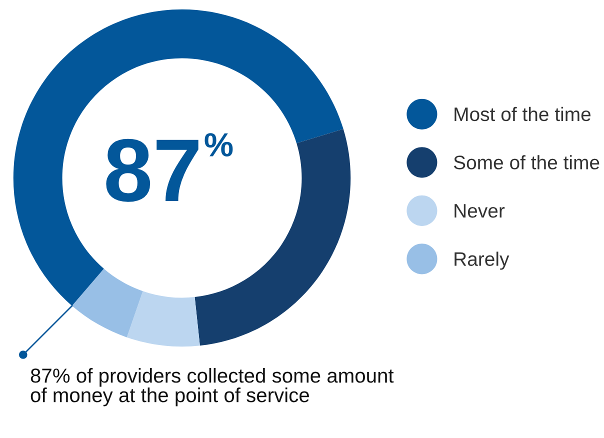  Describe the element at coordinates (479, 211) in the screenshot. I see `legend-label: Never` at that location.